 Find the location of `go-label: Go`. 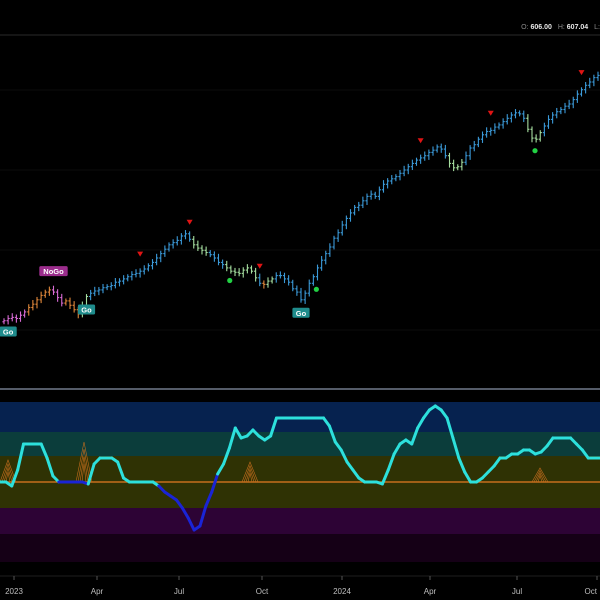

go-label: Go is located at coordinates (301, 312).